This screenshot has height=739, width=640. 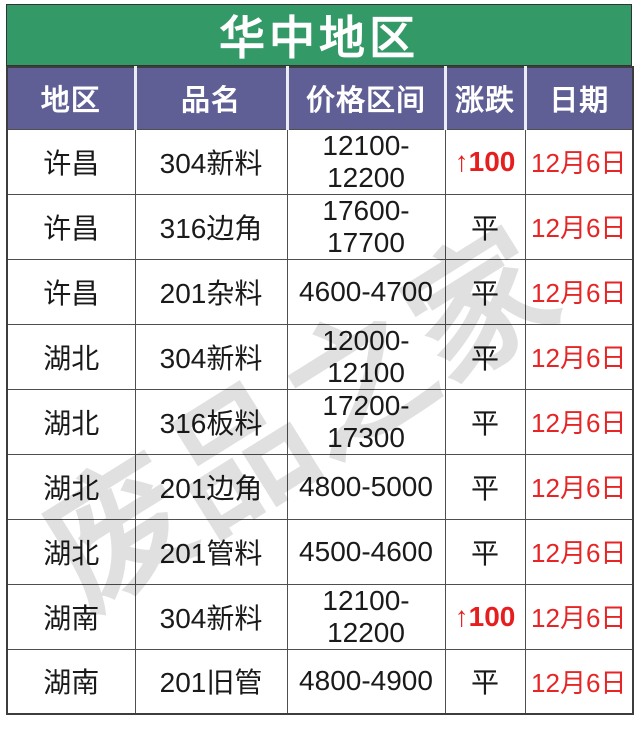 I want to click on table-row: 湖北 316板料 17200-17300 平 12月6日, so click(x=320, y=421).